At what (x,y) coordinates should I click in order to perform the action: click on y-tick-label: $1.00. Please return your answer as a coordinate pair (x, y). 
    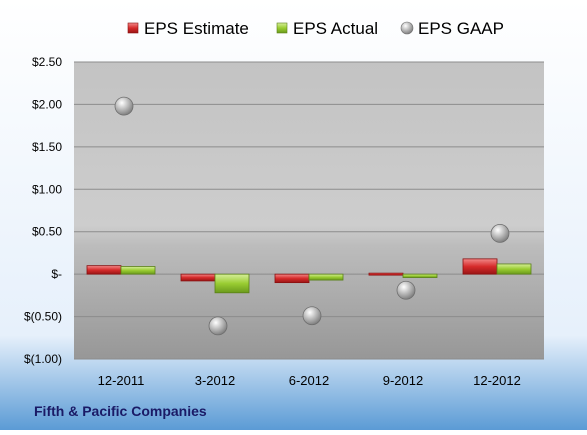
    Looking at the image, I should click on (47, 189).